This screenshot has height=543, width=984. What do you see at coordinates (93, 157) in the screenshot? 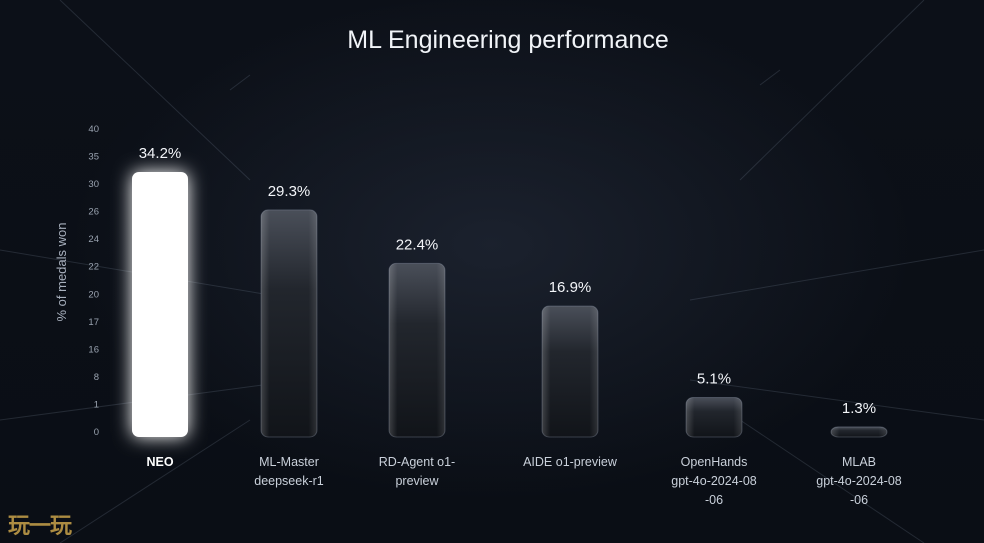
I see `y-tick-label: 35` at bounding box center [93, 157].